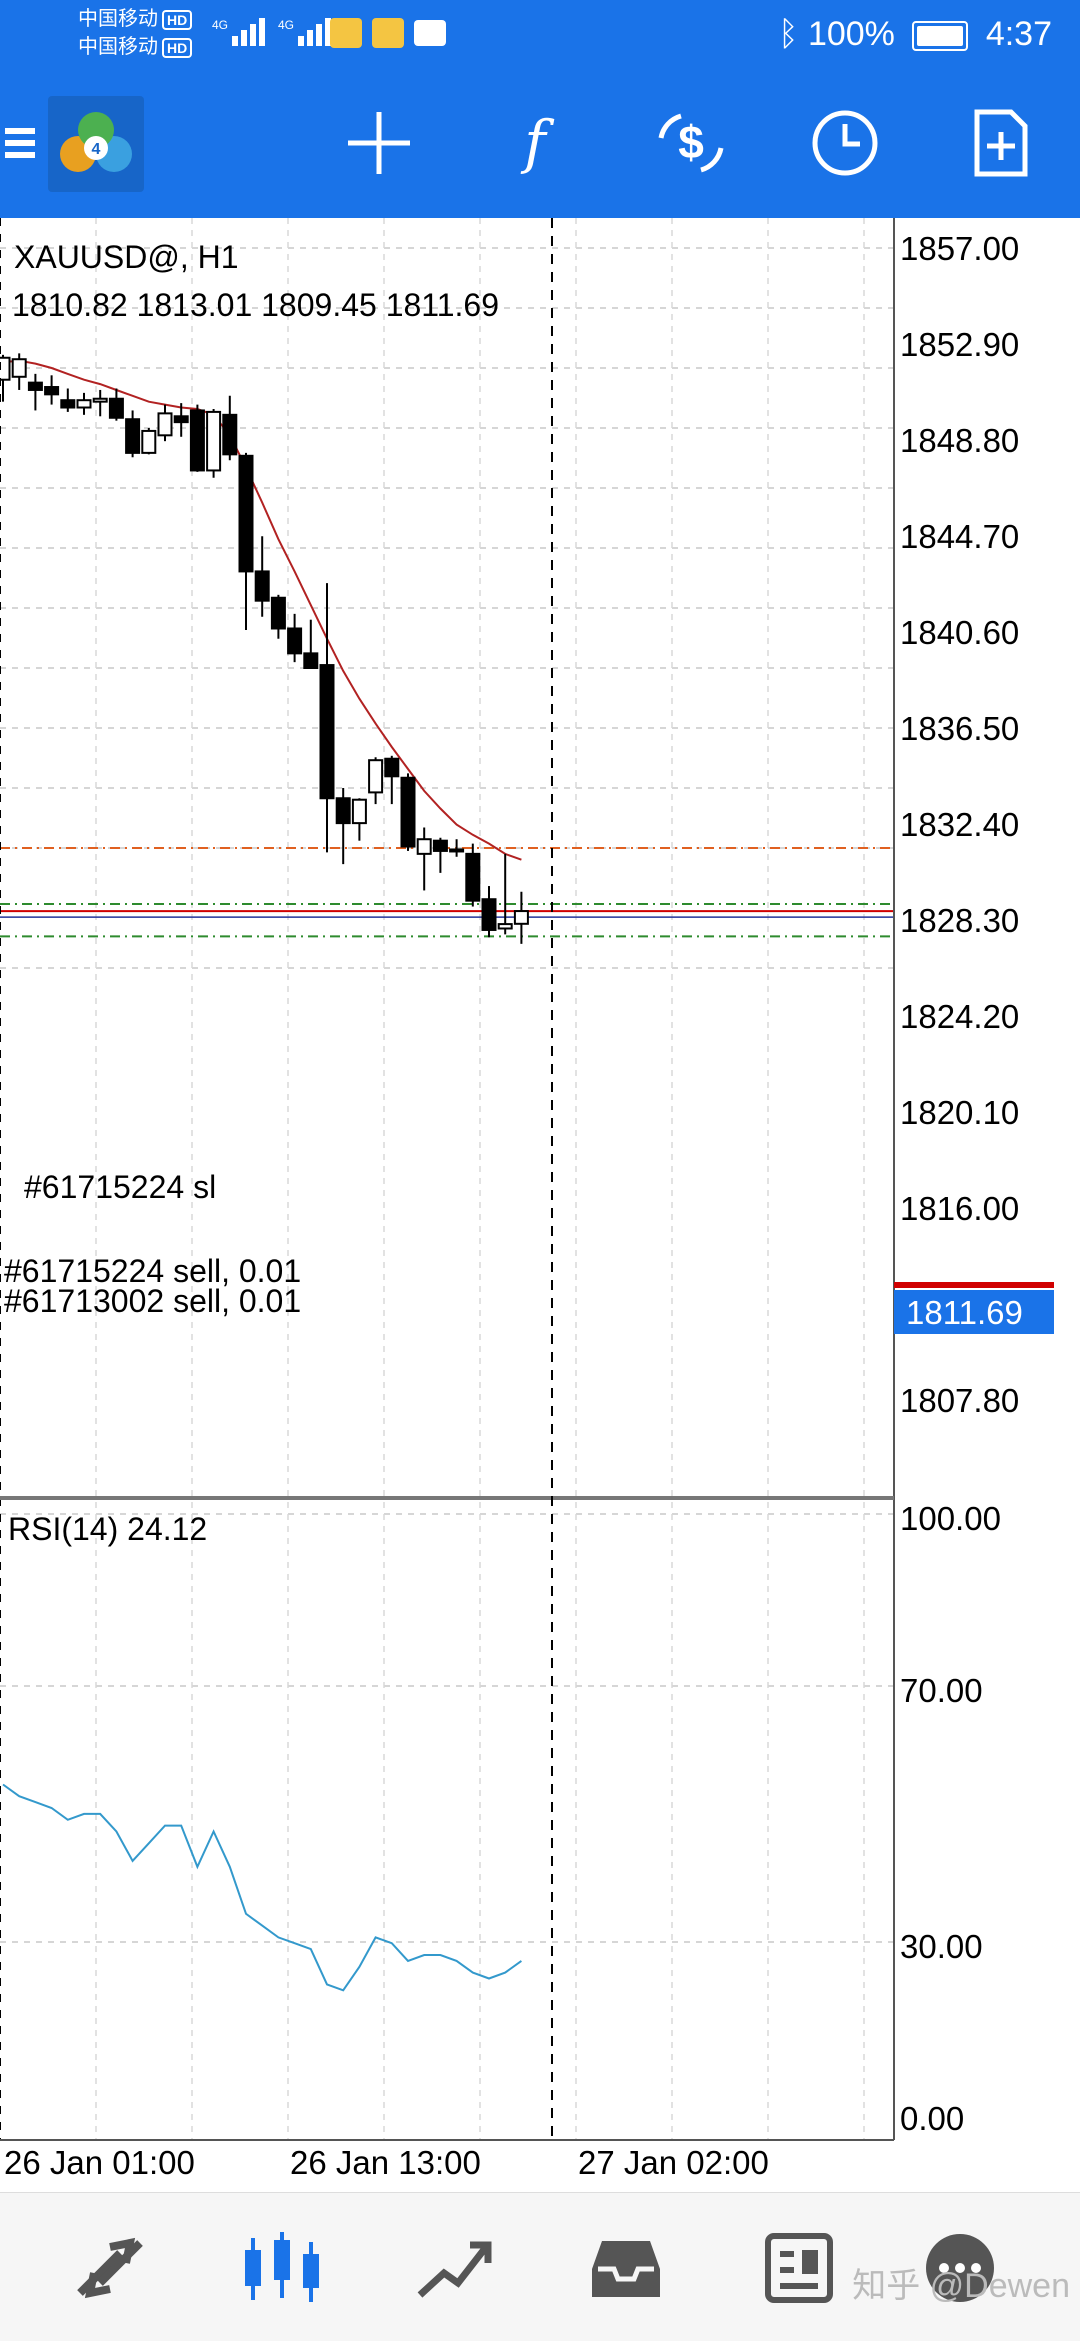  What do you see at coordinates (798, 2268) in the screenshot?
I see `news-icon` at bounding box center [798, 2268].